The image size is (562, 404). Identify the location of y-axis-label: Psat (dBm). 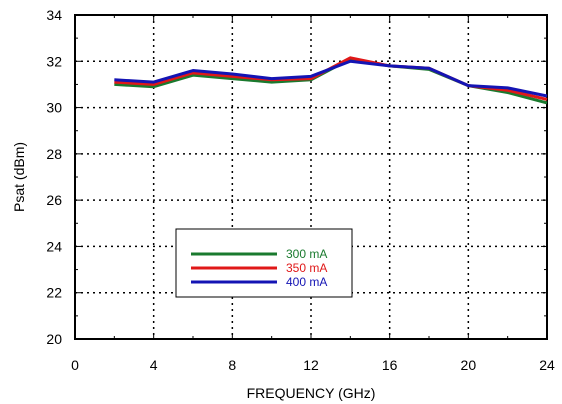
(19, 177).